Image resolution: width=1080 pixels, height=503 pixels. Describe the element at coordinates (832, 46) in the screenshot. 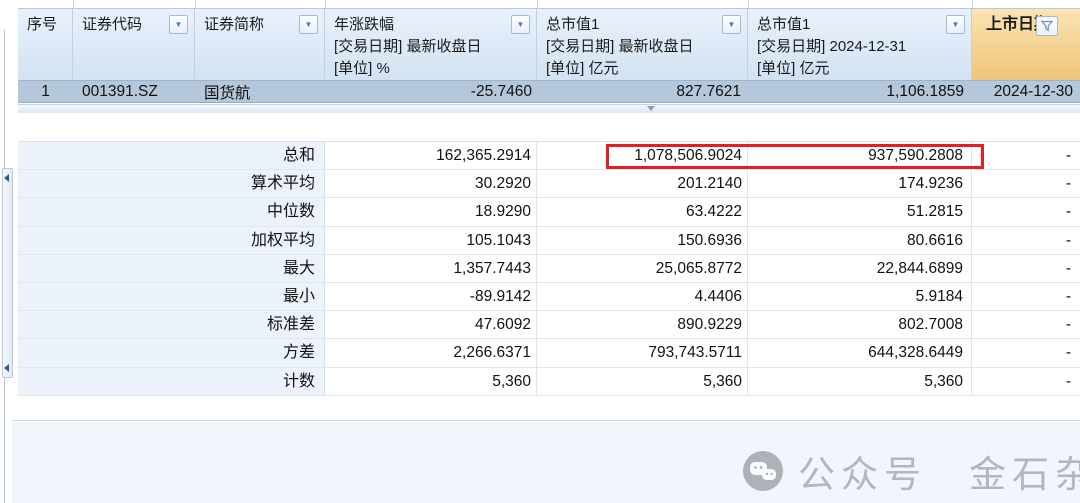

I see `column-subtitle: [交易日期] 2024-12-31` at that location.